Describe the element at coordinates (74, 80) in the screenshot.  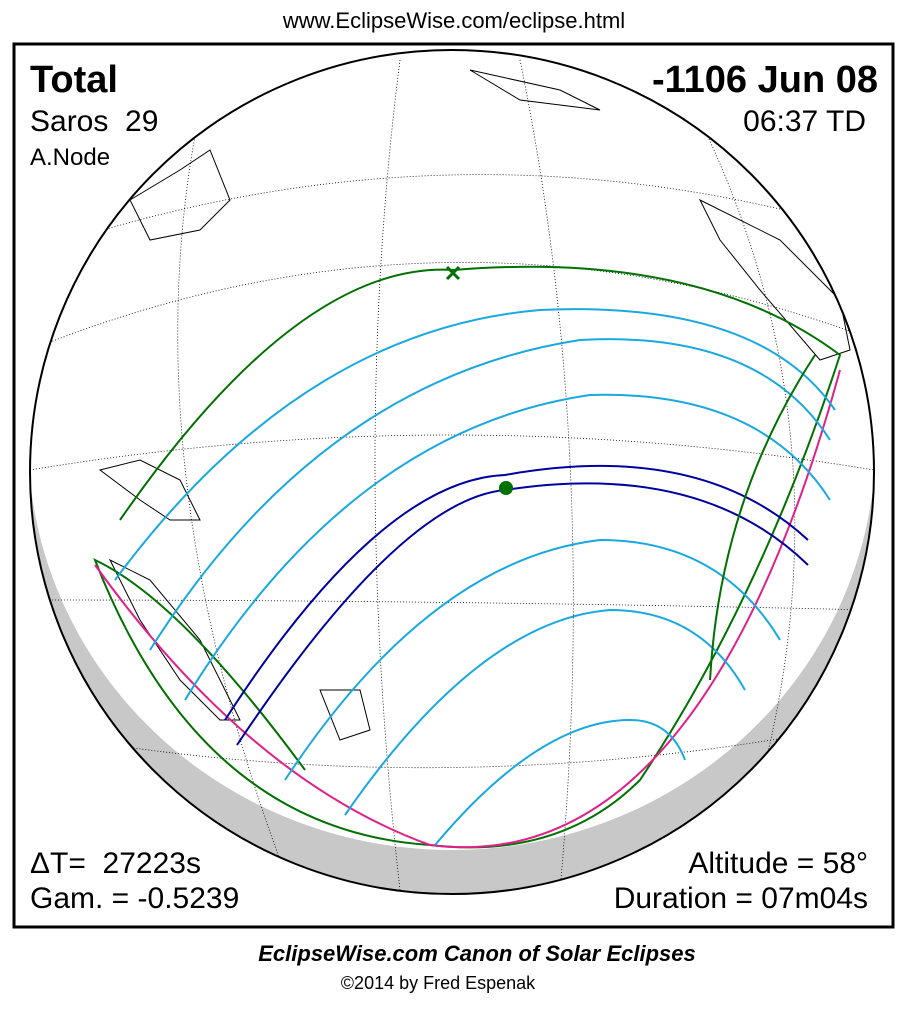
I see `eclipse-type: Total` at that location.